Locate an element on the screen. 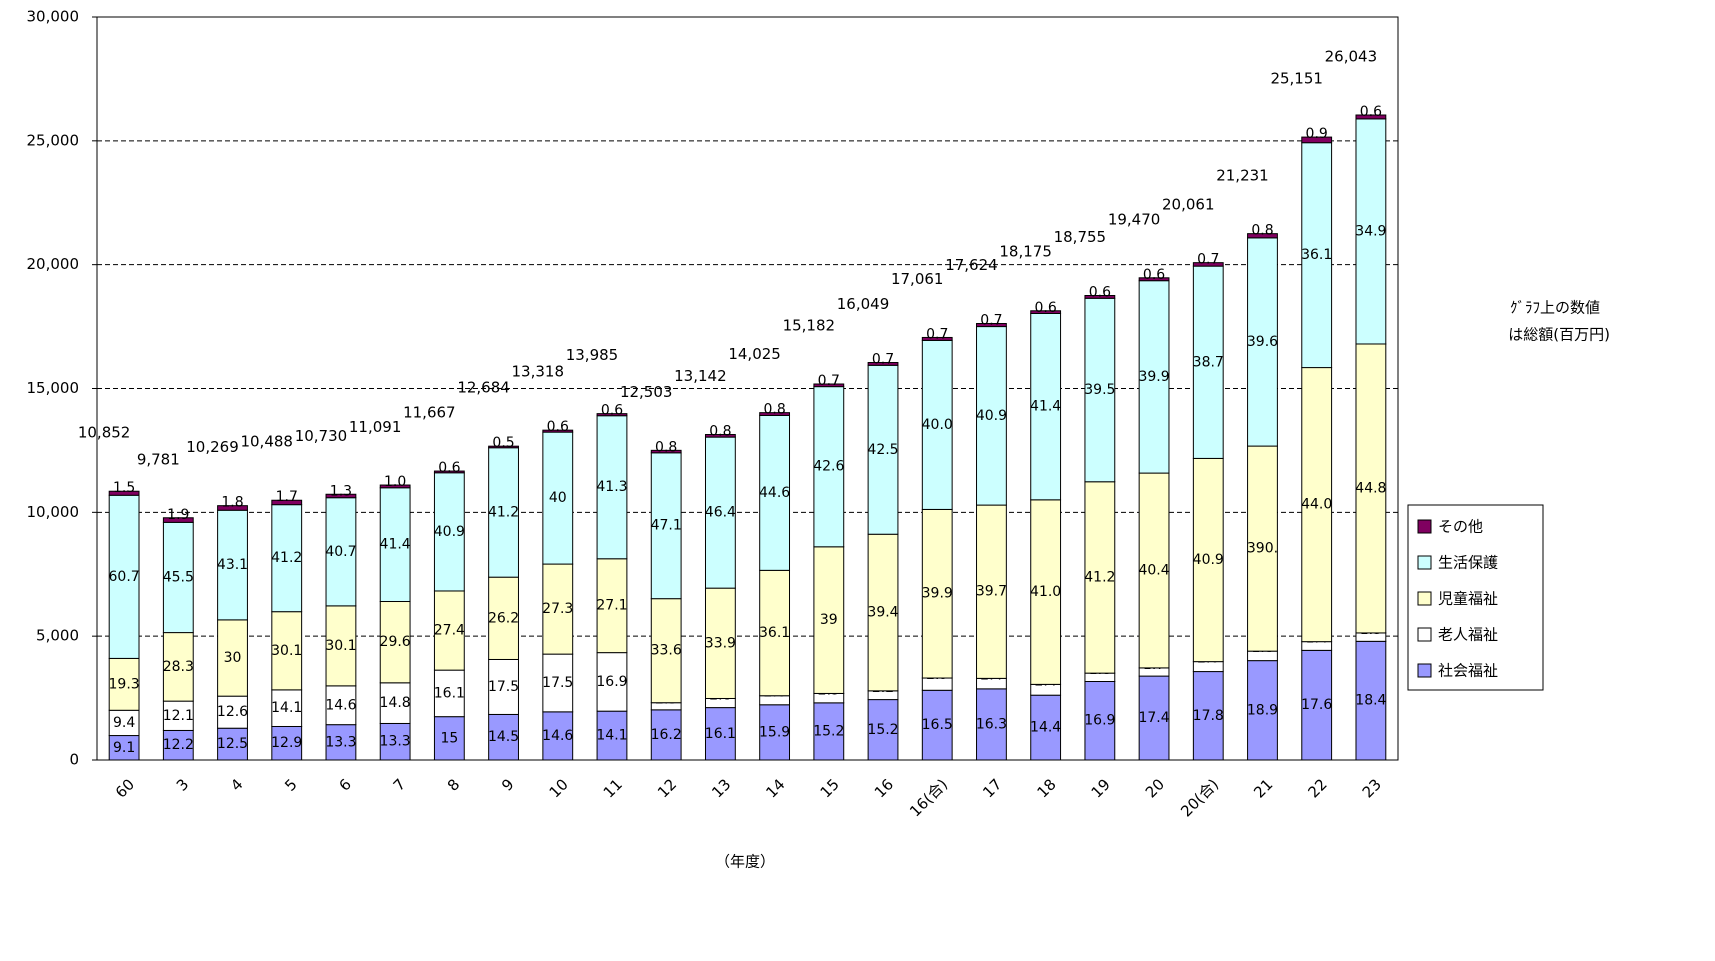 The height and width of the screenshot is (961, 1715). data-label: 1.8 is located at coordinates (232, 503).